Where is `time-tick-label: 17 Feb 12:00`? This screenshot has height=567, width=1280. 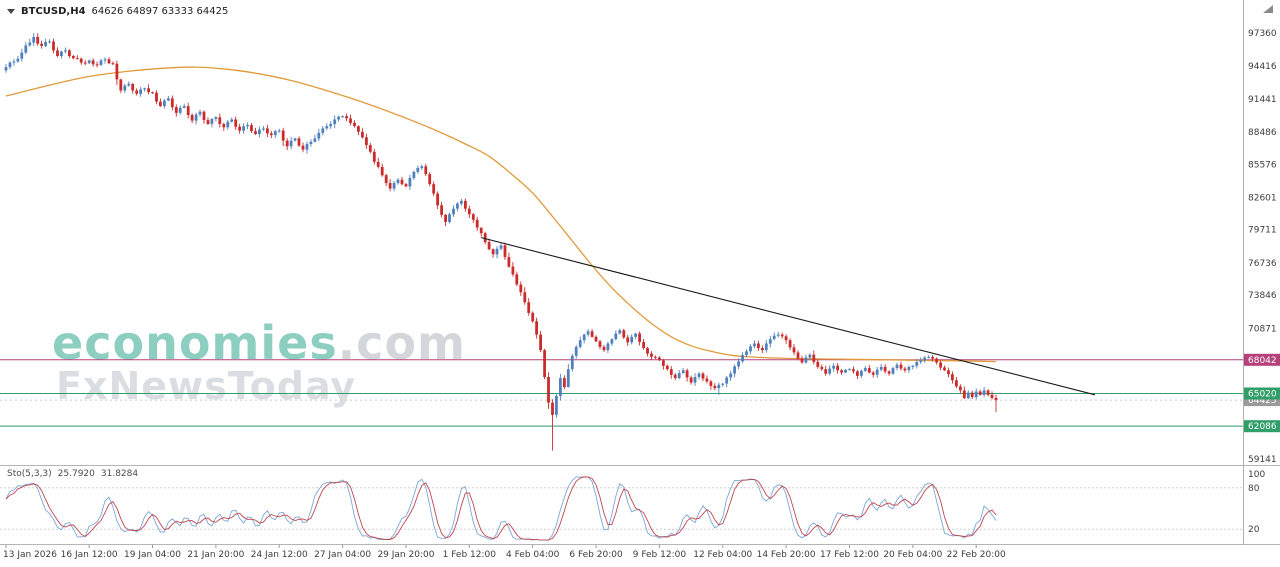
time-tick-label: 17 Feb 12:00 is located at coordinates (849, 555).